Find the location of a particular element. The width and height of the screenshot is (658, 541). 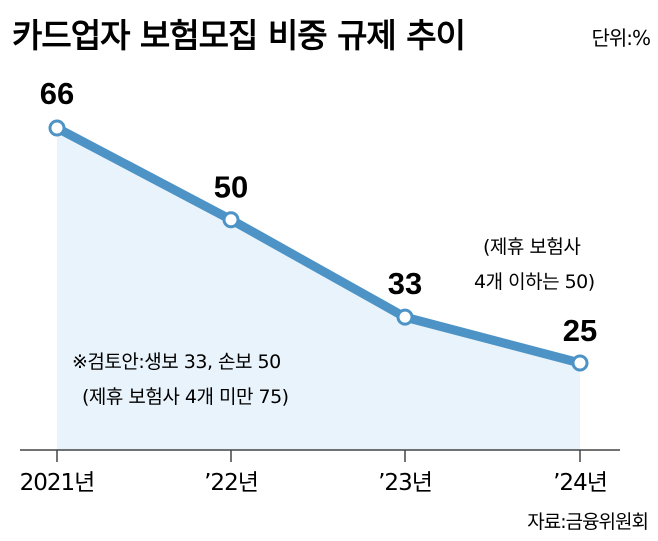

value-label-2: 33 is located at coordinates (405, 283).